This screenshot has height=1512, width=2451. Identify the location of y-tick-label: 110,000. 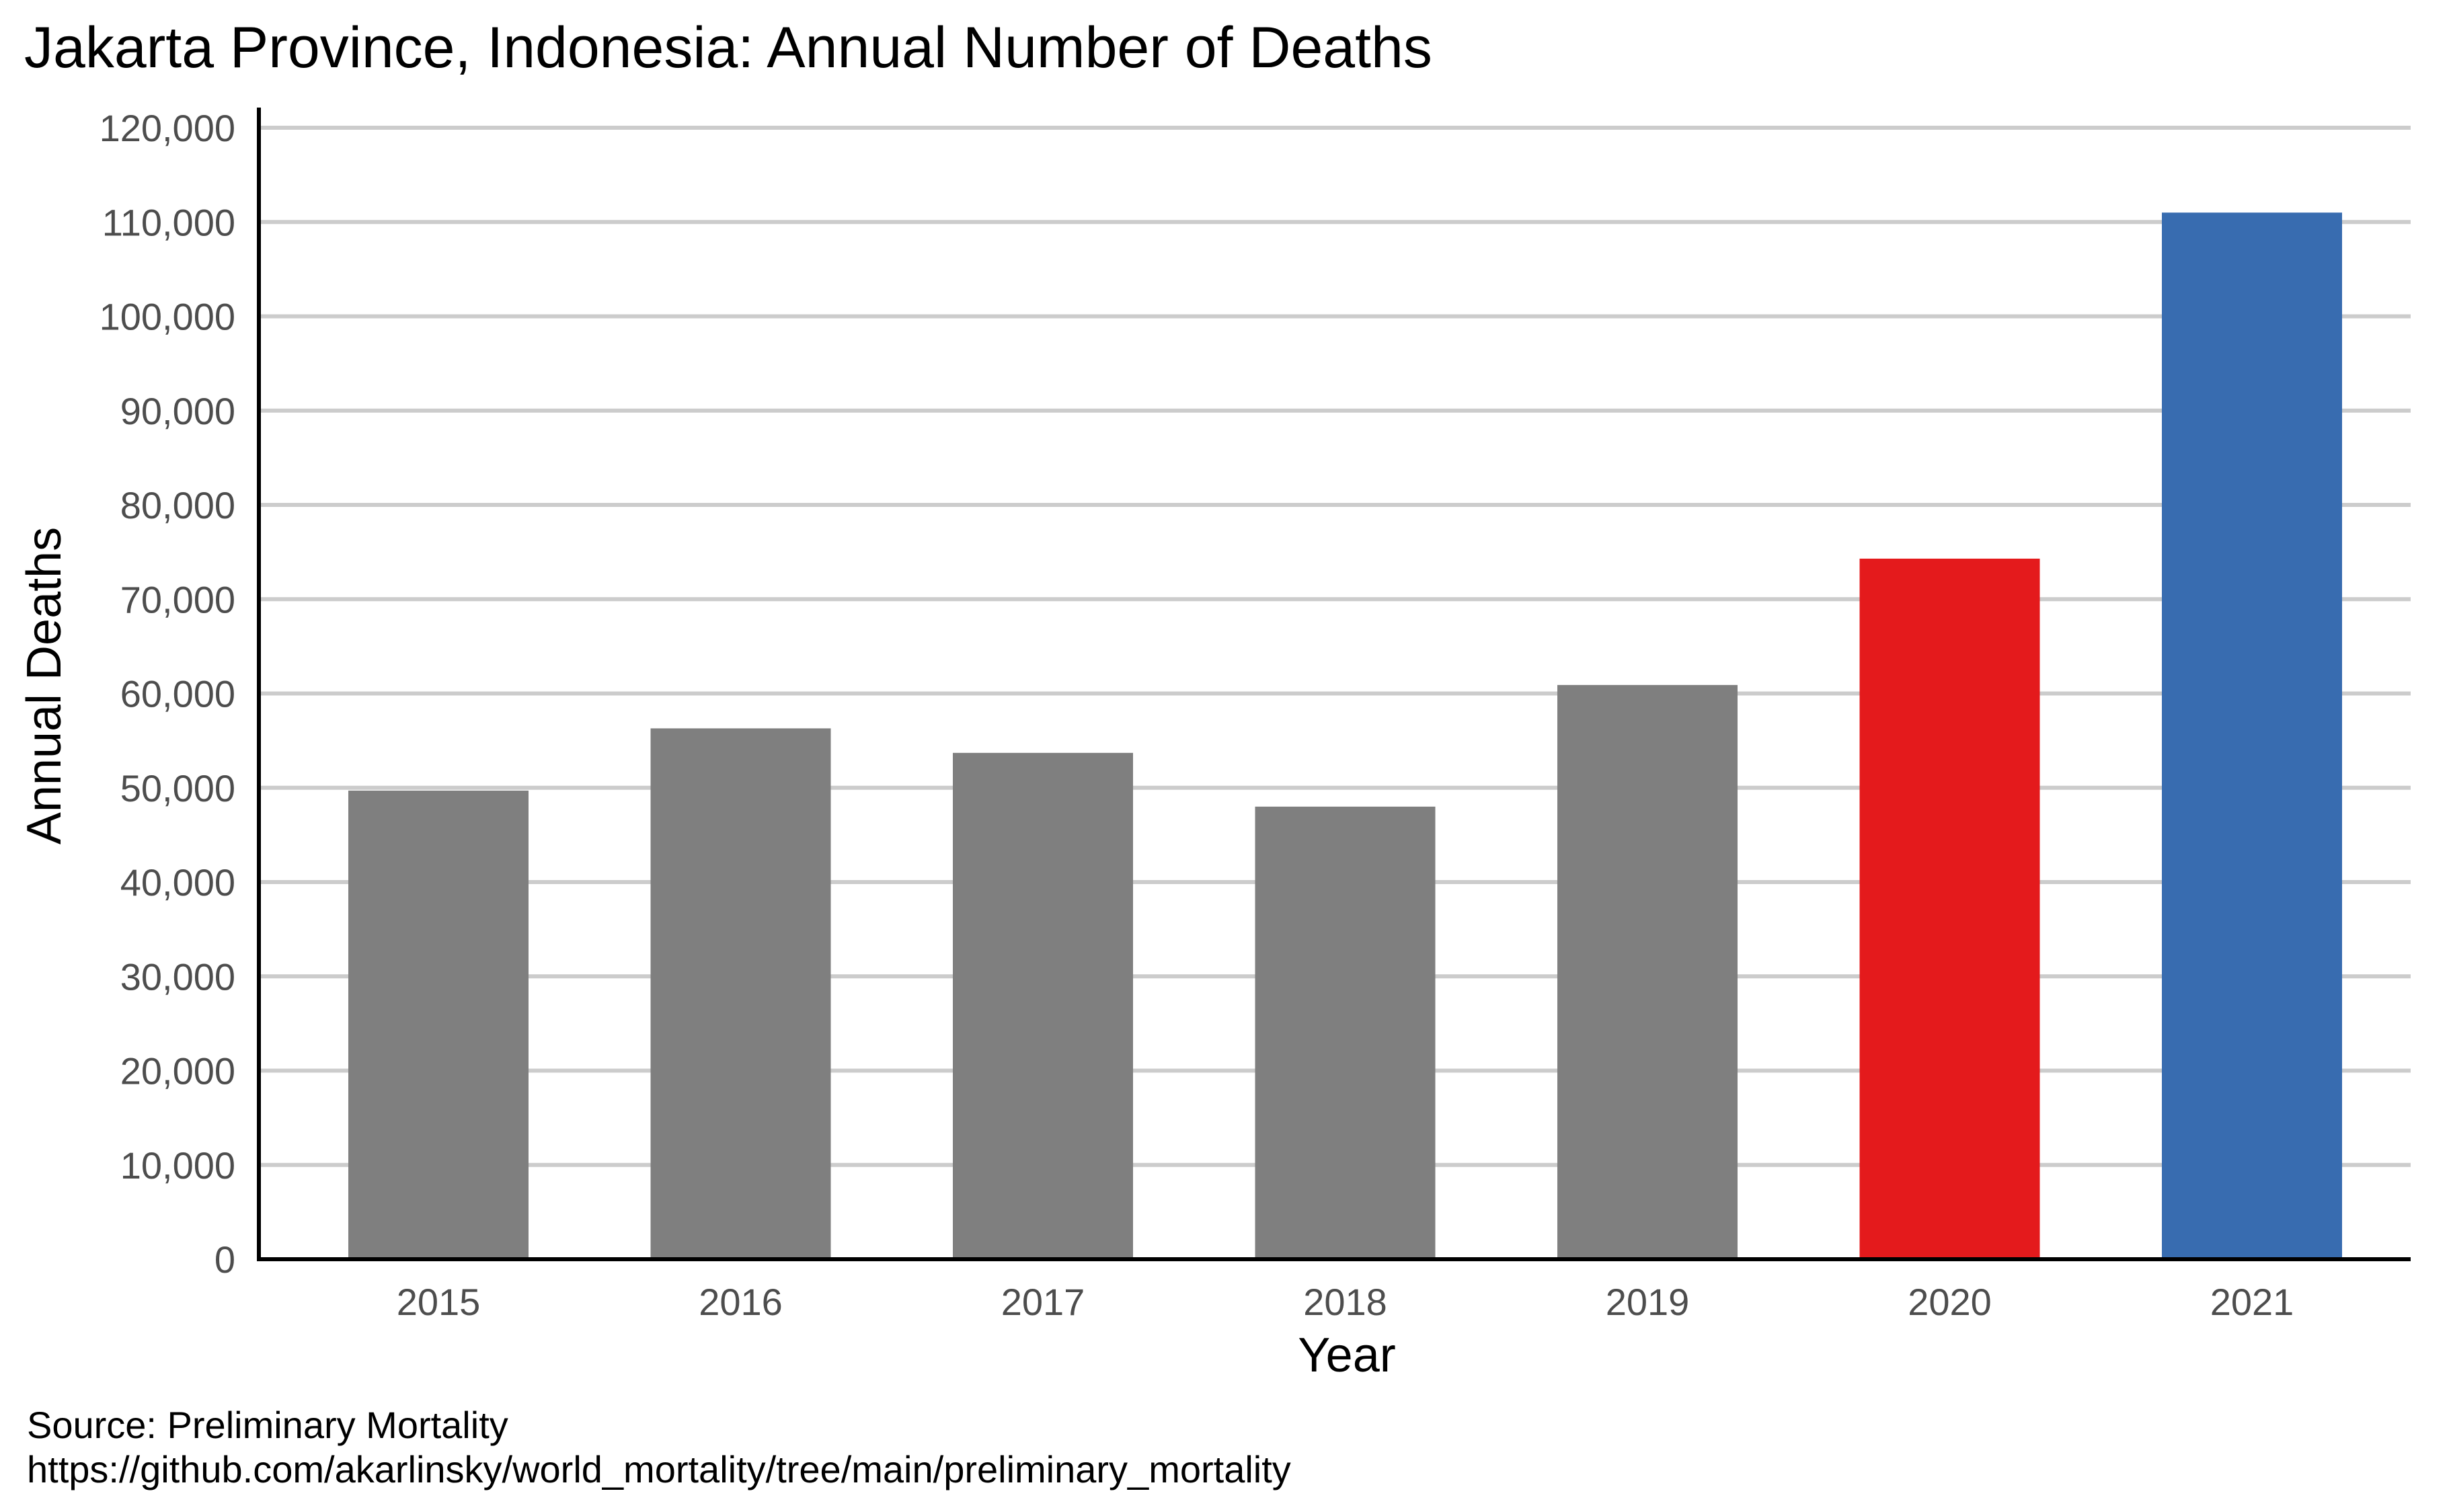
(168, 222).